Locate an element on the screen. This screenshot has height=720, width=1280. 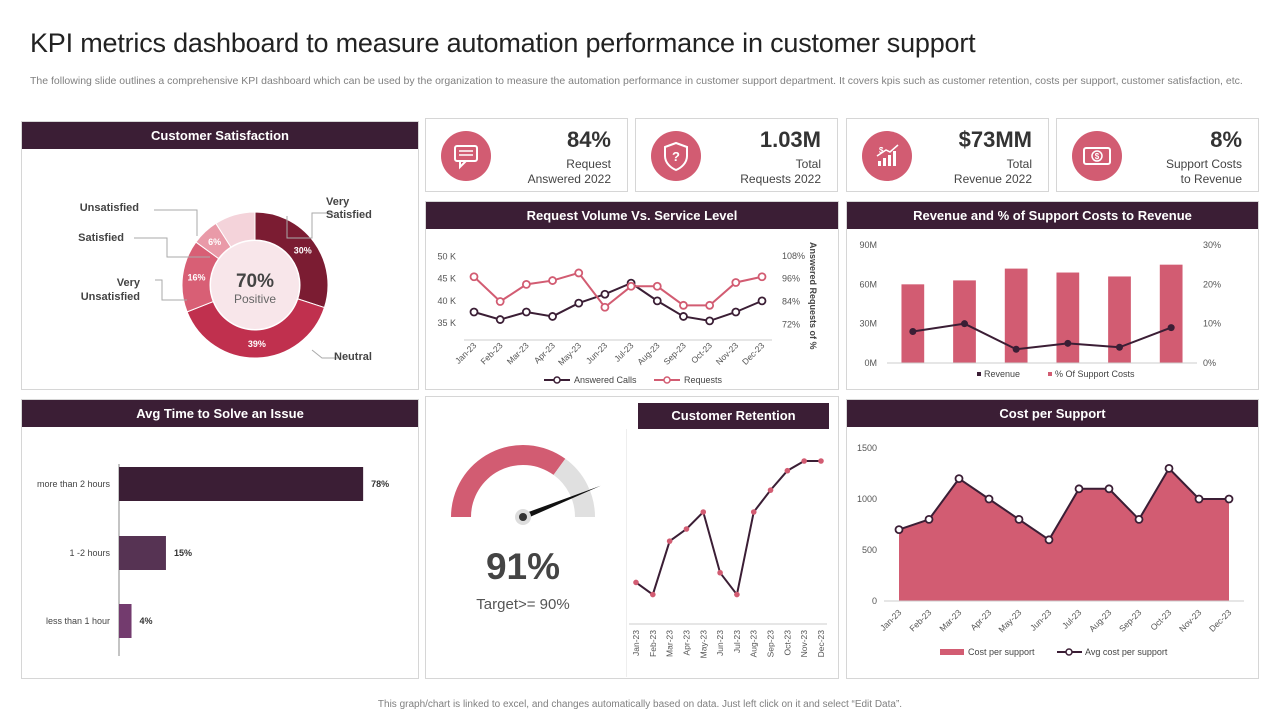
y2-axis-label: Answered Requests of % is located at coordinates (813, 296).